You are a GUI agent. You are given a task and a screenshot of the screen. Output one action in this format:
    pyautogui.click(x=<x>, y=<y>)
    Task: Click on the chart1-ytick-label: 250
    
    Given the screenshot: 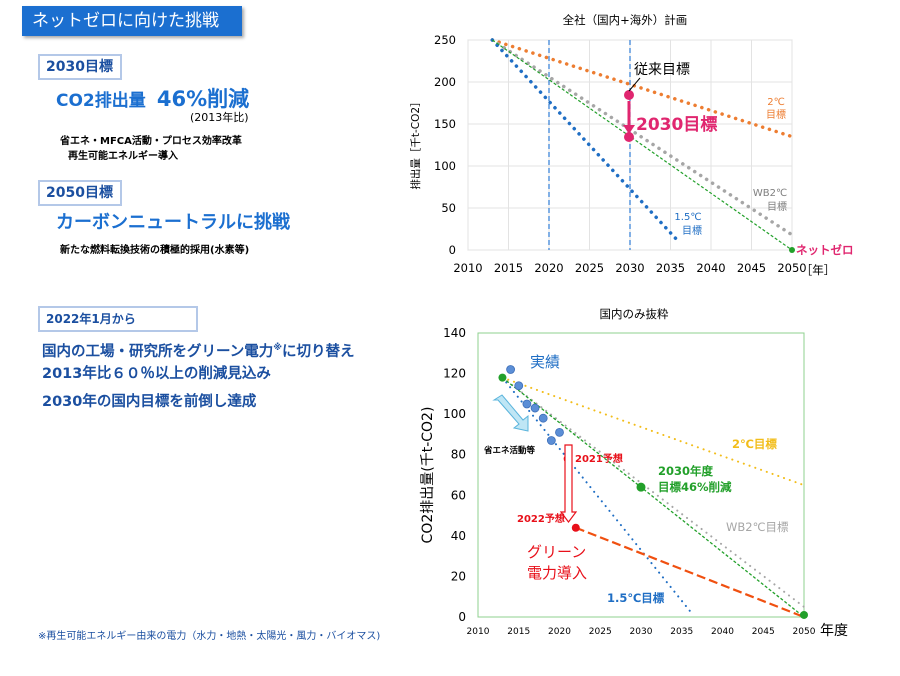 What is the action you would take?
    pyautogui.click(x=445, y=40)
    